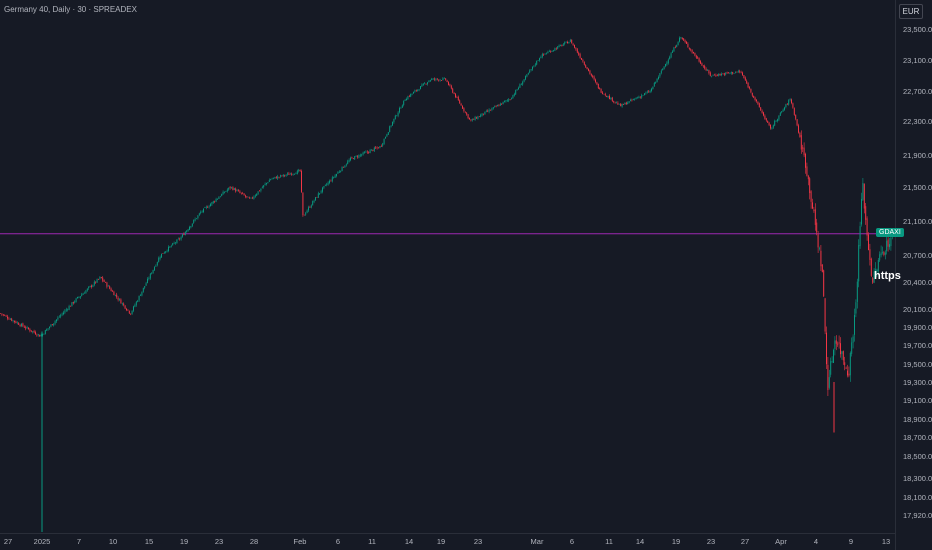  What do you see at coordinates (917, 382) in the screenshot?
I see `y-tick-label: 19,300.0` at bounding box center [917, 382].